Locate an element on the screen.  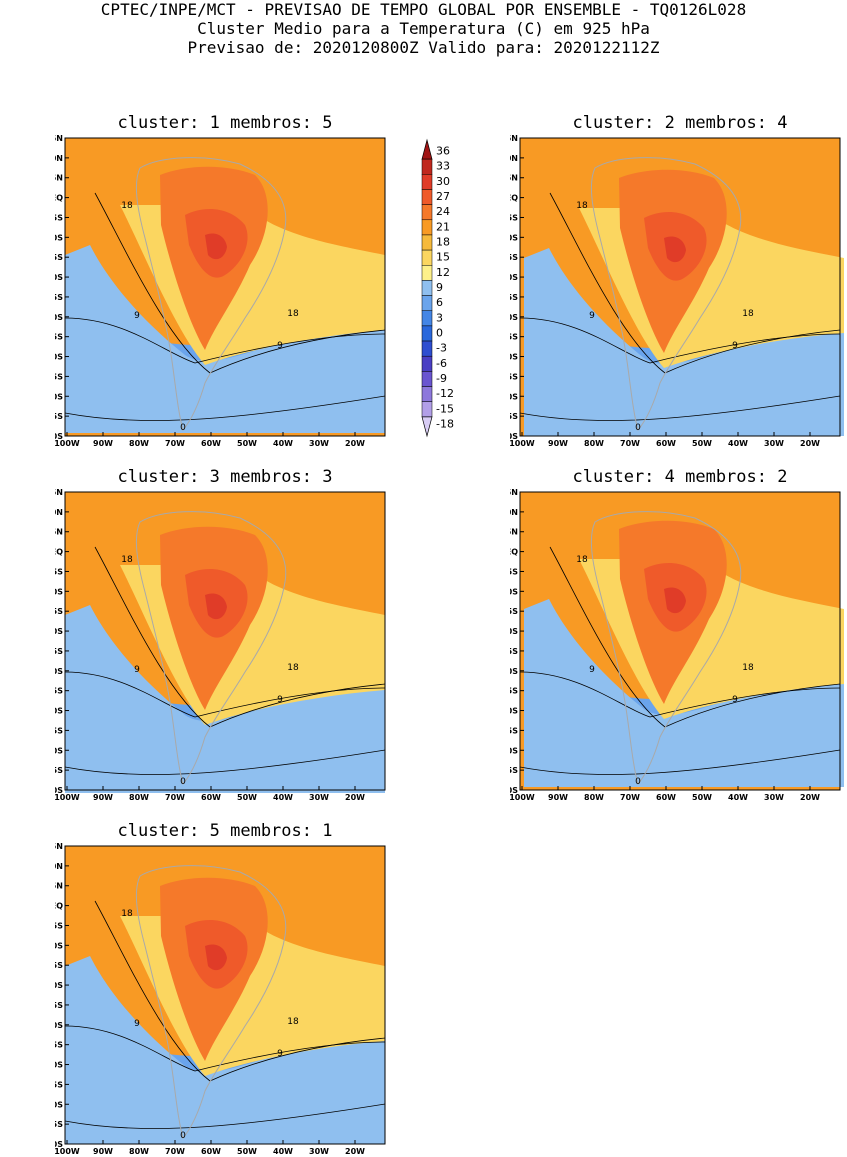
colorbar-label: 30 is located at coordinates (443, 181).